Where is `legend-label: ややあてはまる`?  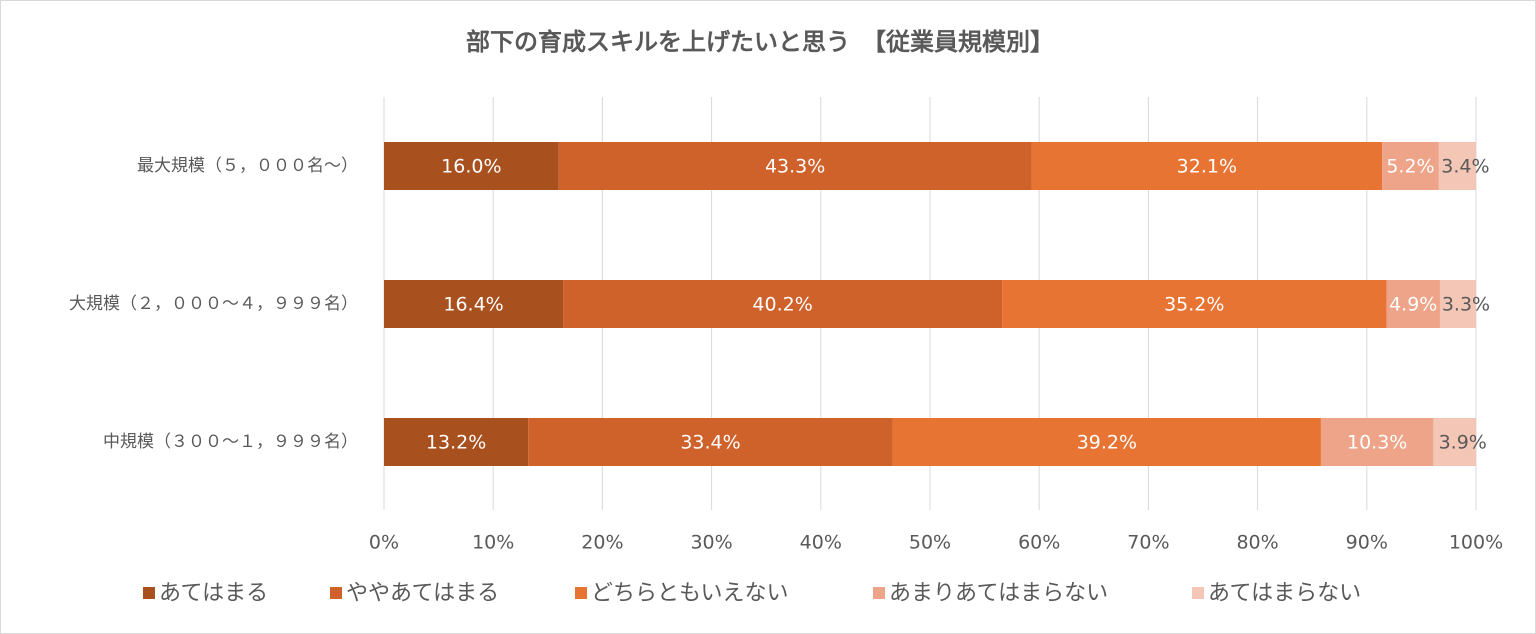
legend-label: ややあてはまる is located at coordinates (422, 593).